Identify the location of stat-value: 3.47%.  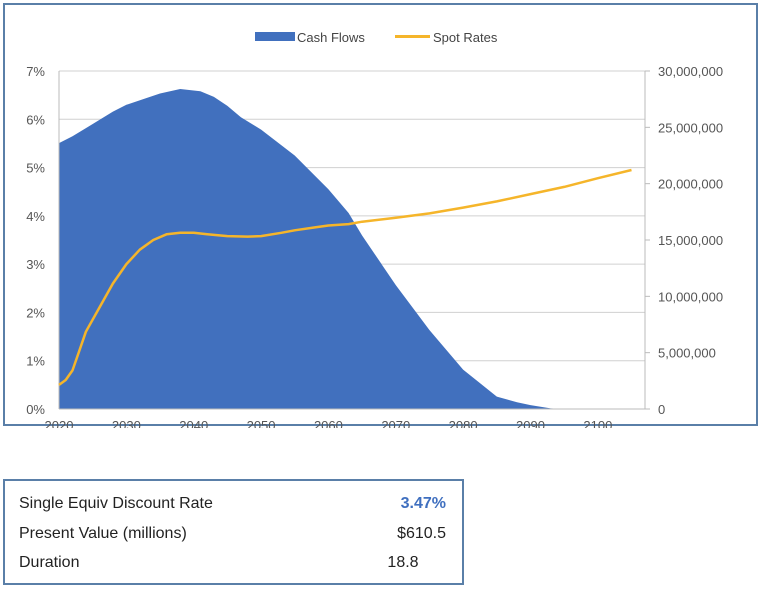
(423, 503).